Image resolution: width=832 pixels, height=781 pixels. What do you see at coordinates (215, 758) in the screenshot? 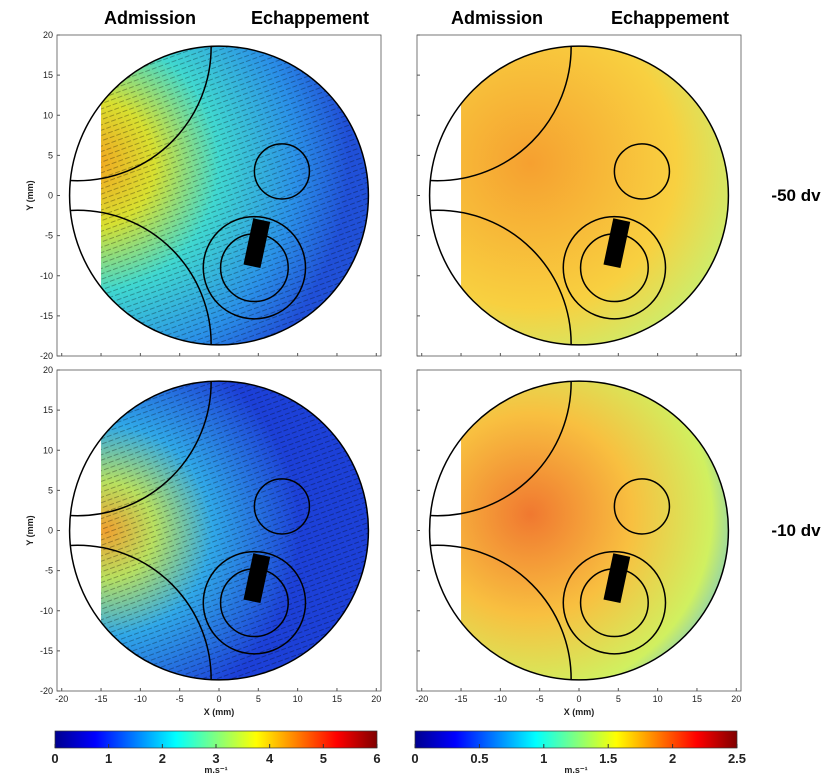
I see `colorbar-tick-label: 3` at bounding box center [215, 758].